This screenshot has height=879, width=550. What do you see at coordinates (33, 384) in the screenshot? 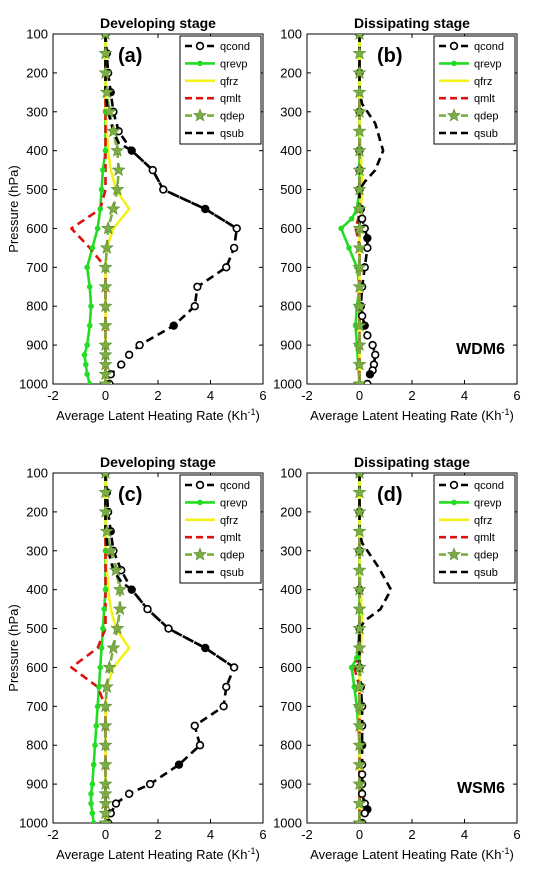
I see `y-tick-label: 1000` at bounding box center [33, 384].